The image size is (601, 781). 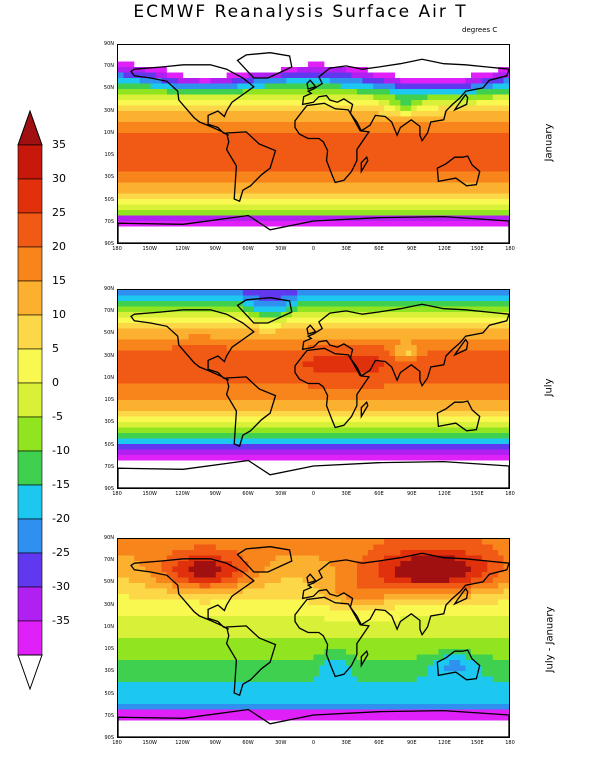 I want to click on coastline, so click(x=313, y=228).